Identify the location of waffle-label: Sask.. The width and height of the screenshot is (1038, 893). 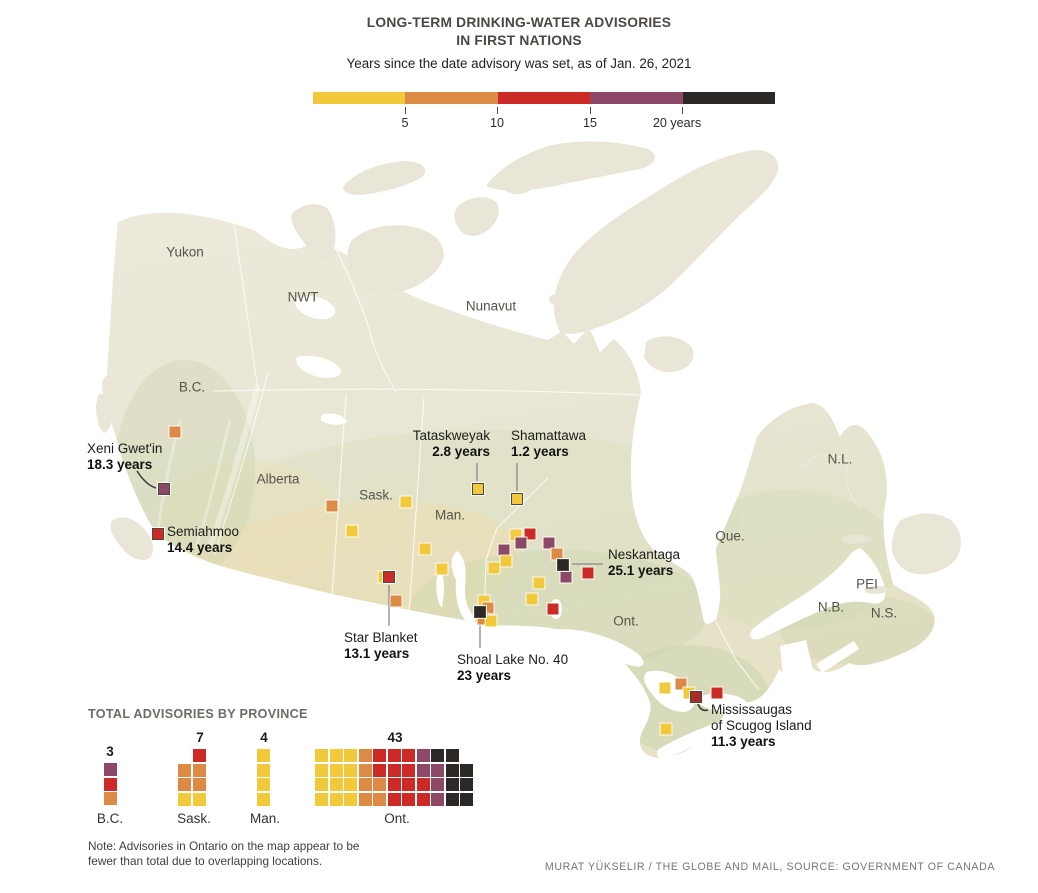
(194, 818).